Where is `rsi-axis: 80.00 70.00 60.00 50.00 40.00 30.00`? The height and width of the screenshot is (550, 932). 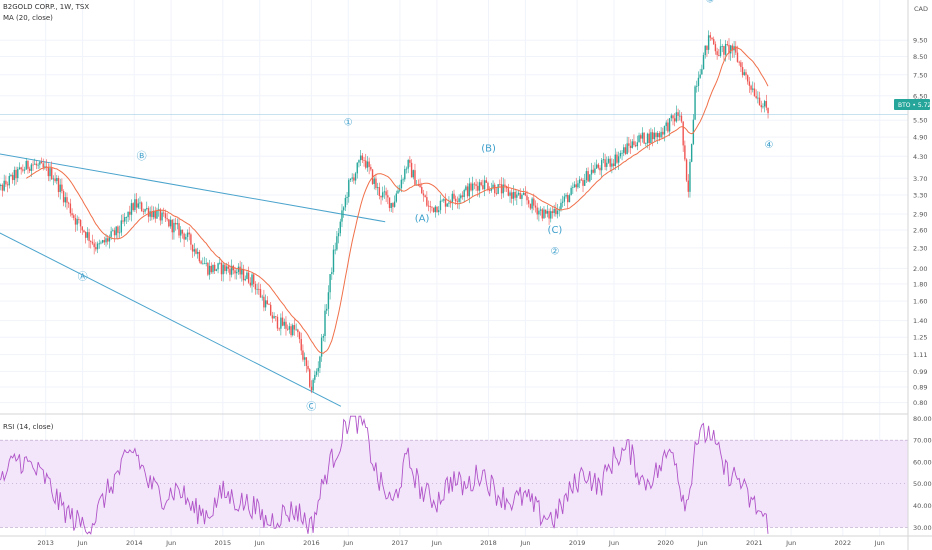 rsi-axis: 80.00 70.00 60.00 50.00 40.00 30.00 is located at coordinates (922, 473).